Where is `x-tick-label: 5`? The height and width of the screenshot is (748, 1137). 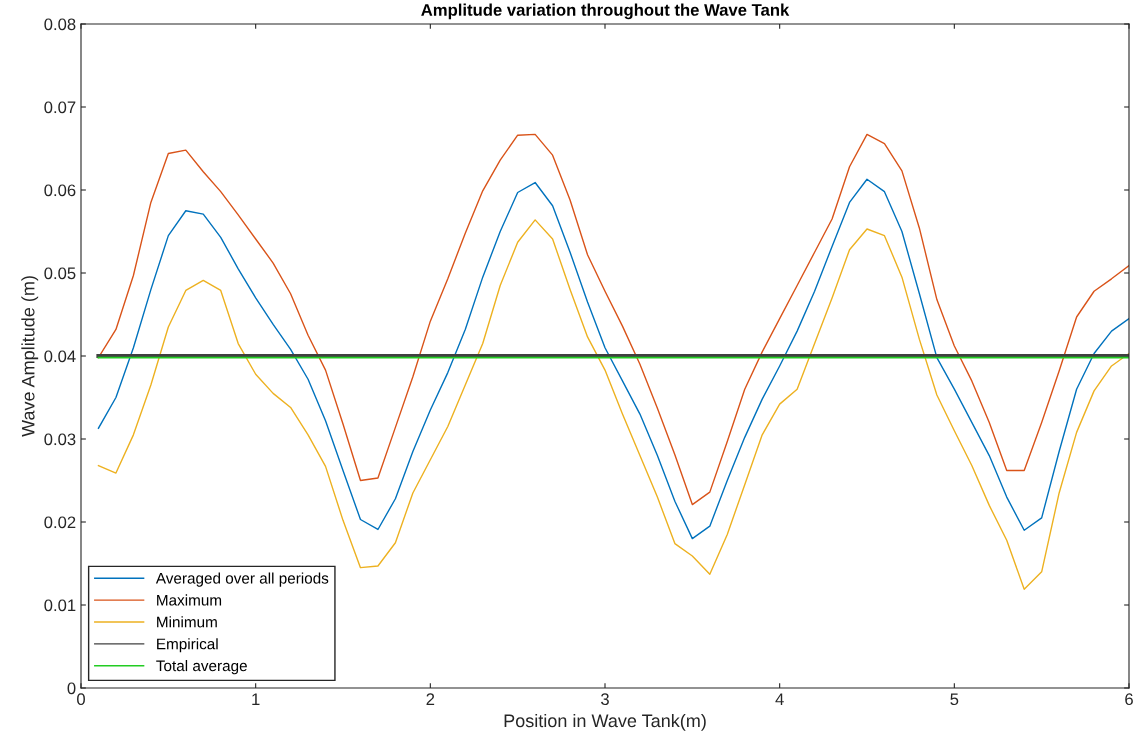
x-tick-label: 5 is located at coordinates (954, 699).